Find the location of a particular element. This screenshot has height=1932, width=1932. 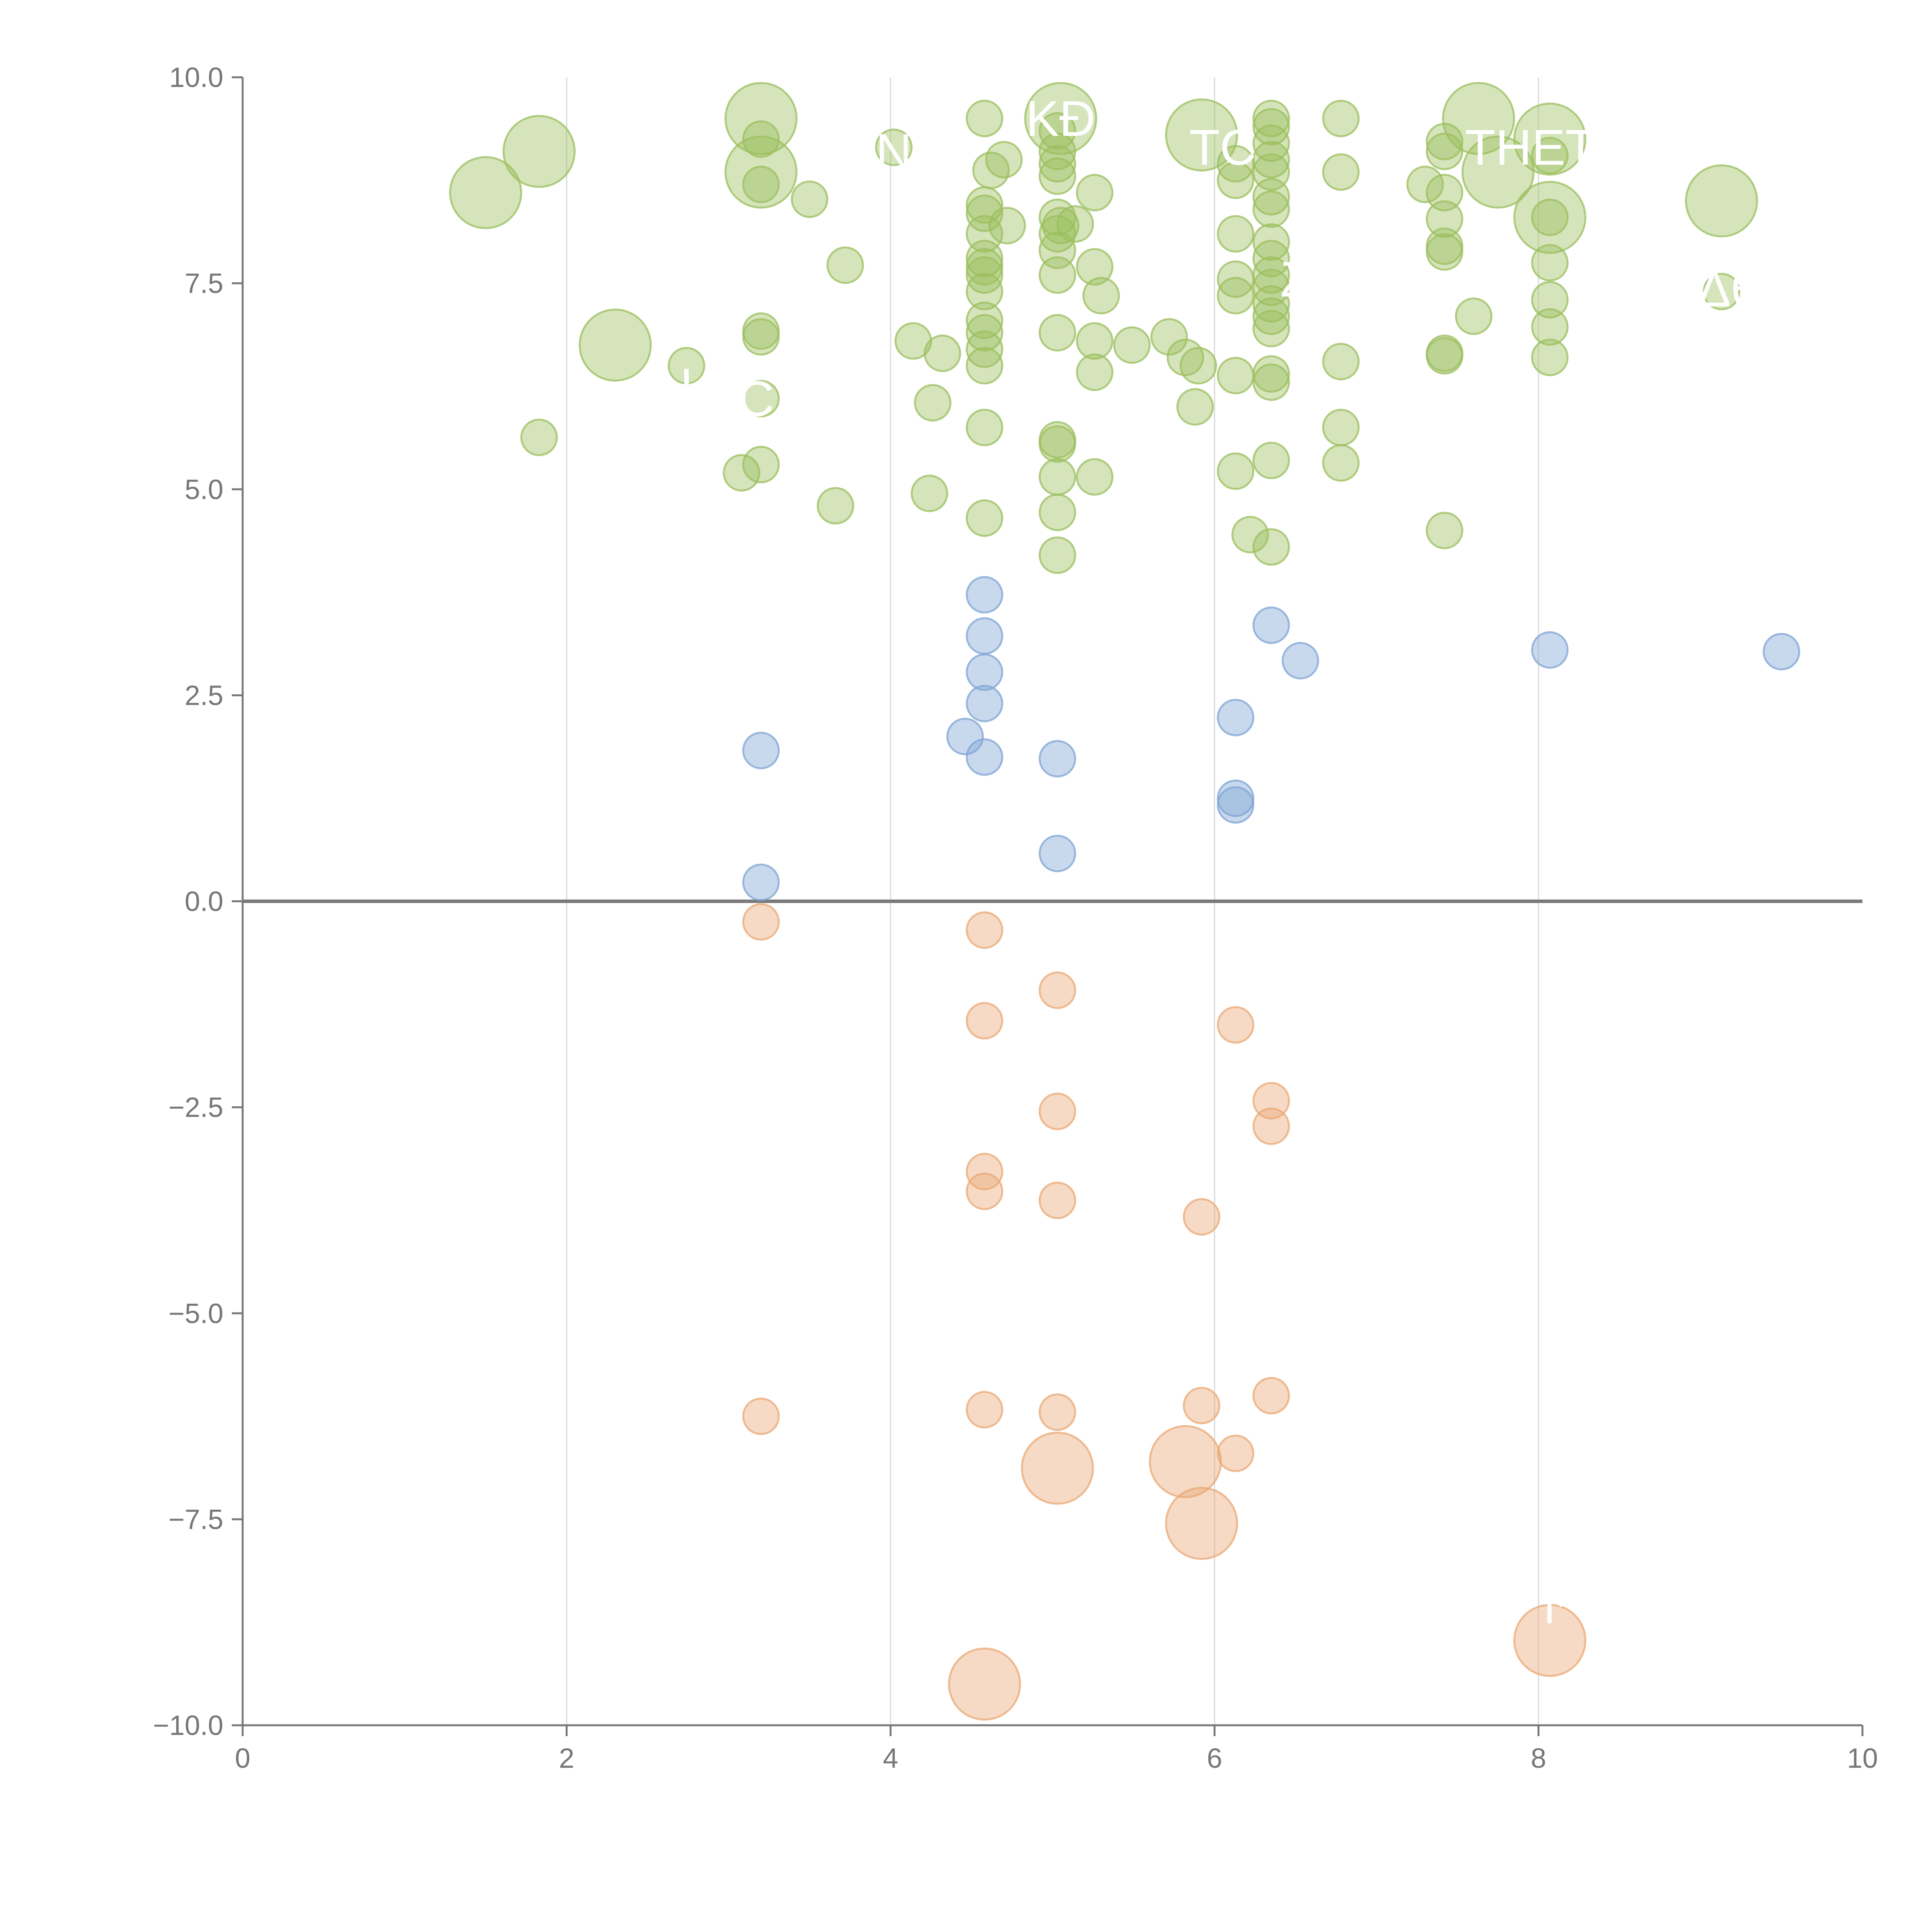

x-tick-label: 0 is located at coordinates (243, 1758).